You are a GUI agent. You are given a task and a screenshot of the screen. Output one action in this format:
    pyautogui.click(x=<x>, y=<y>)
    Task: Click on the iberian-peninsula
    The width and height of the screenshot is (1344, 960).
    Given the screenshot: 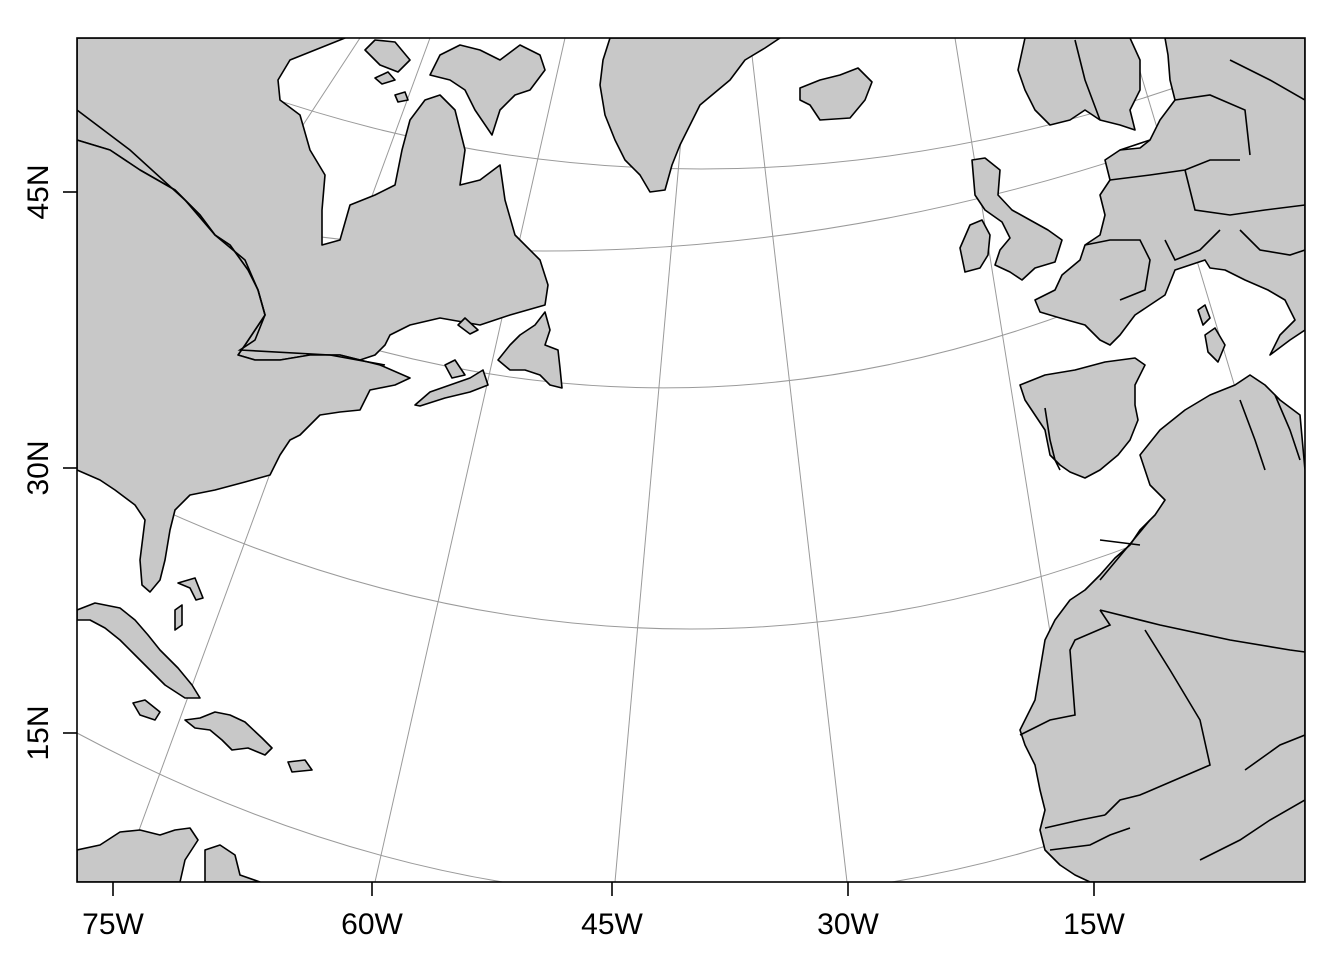 What is the action you would take?
    pyautogui.click(x=1082, y=418)
    